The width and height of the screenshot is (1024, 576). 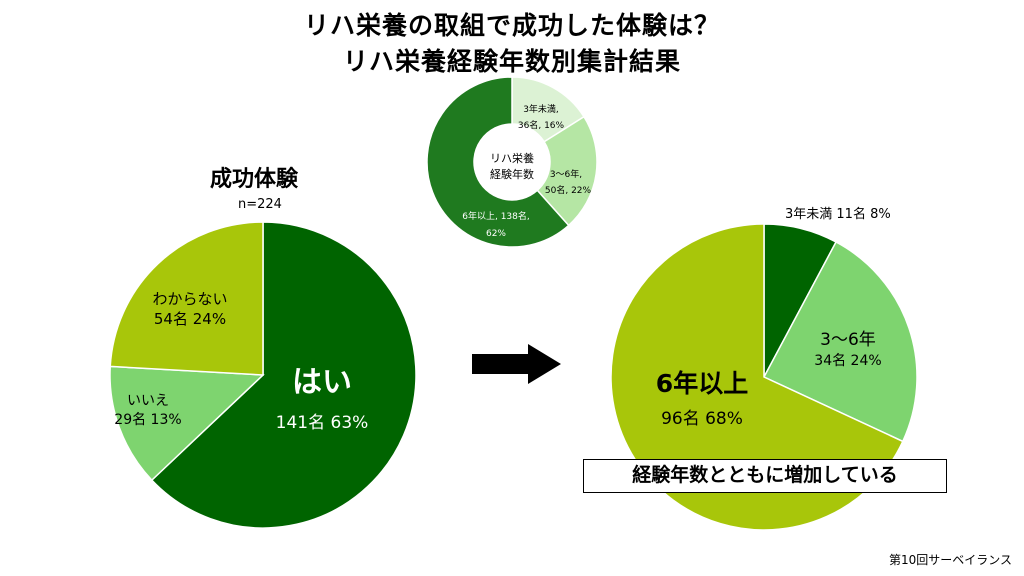 What do you see at coordinates (322, 423) in the screenshot?
I see `slice-value-yes: 141名 63%` at bounding box center [322, 423].